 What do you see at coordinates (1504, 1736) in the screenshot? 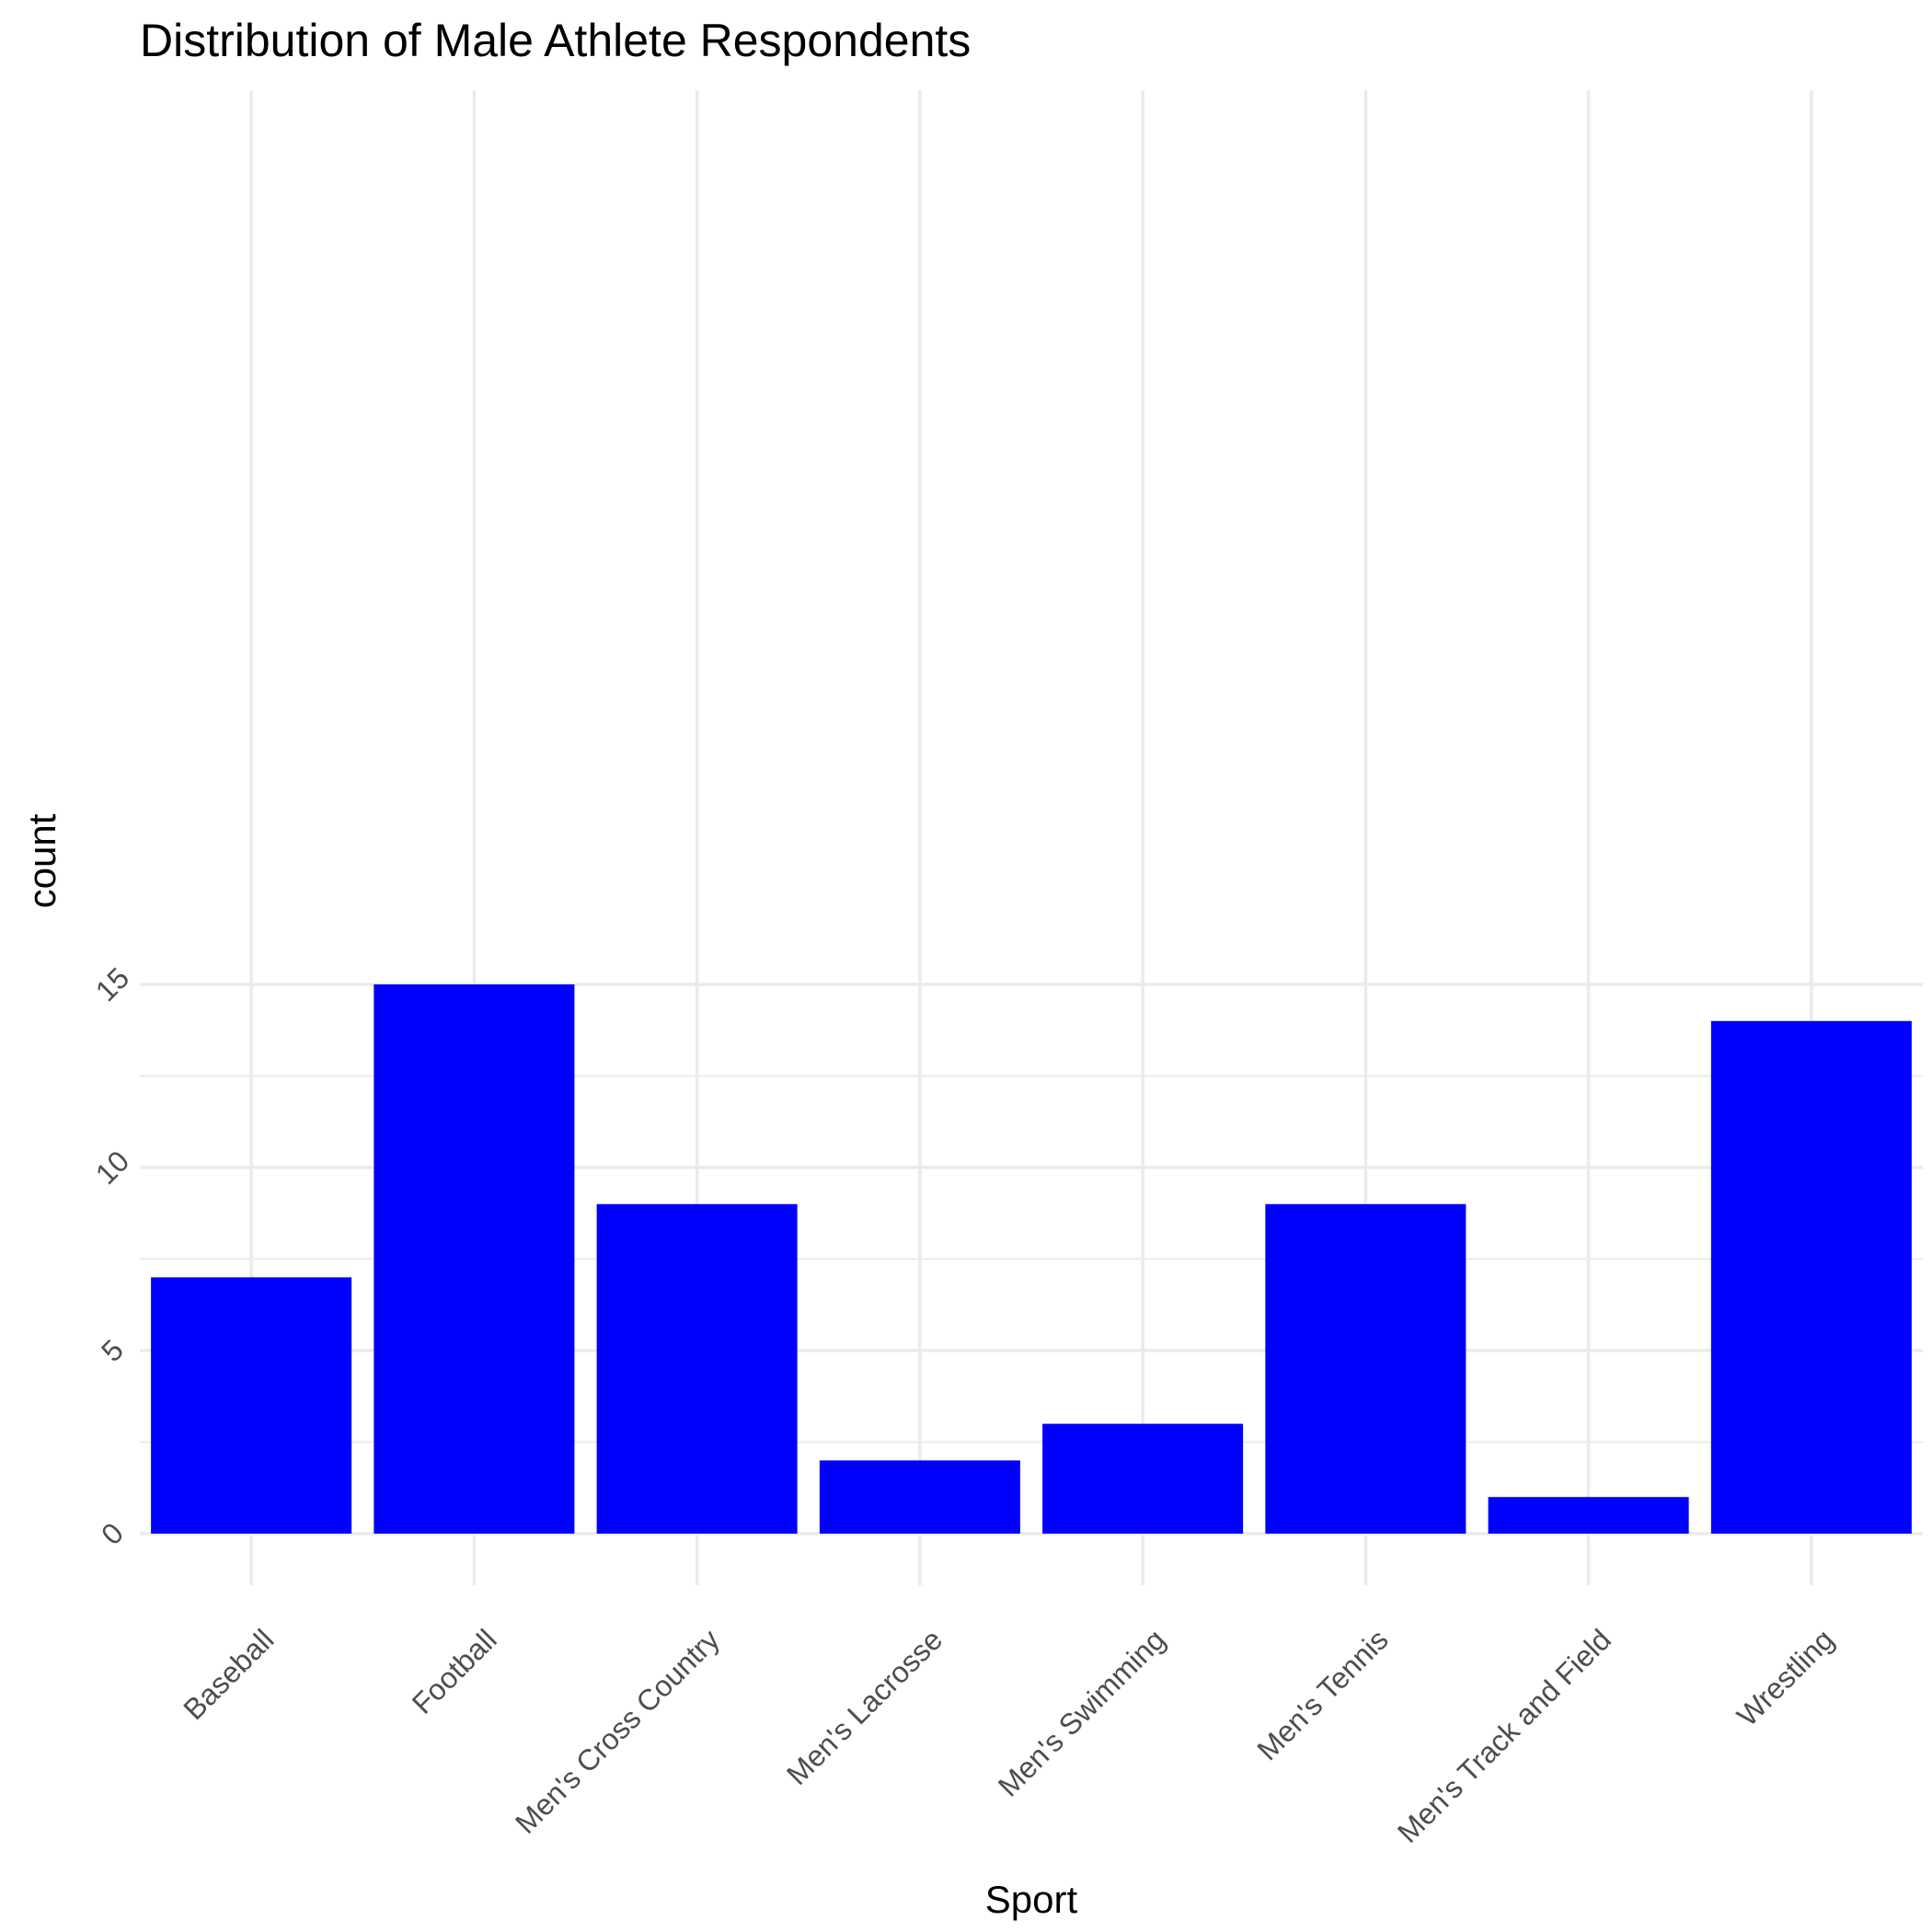
I see `x-tick-label: Men's Track and Field` at bounding box center [1504, 1736].